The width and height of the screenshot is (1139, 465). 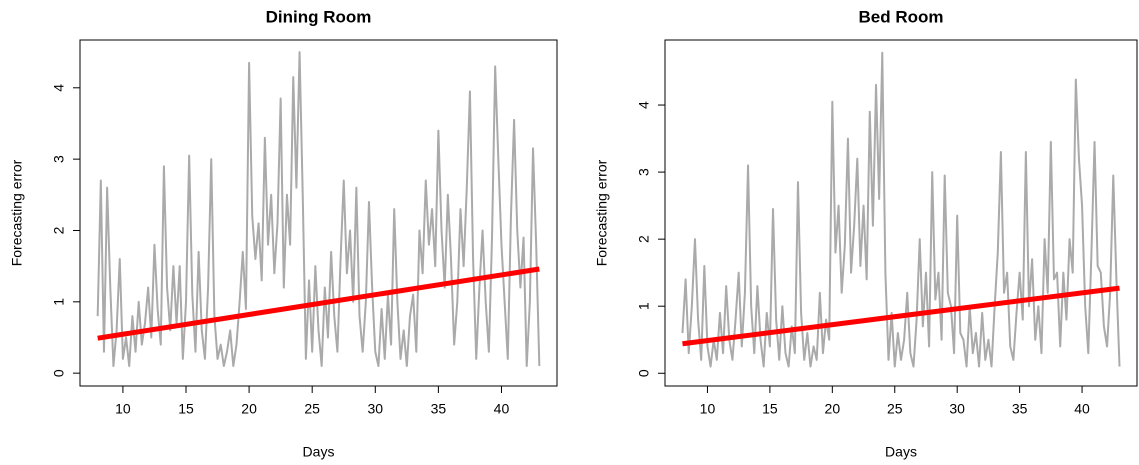 What do you see at coordinates (319, 16) in the screenshot?
I see `chart-title: Dining Room` at bounding box center [319, 16].